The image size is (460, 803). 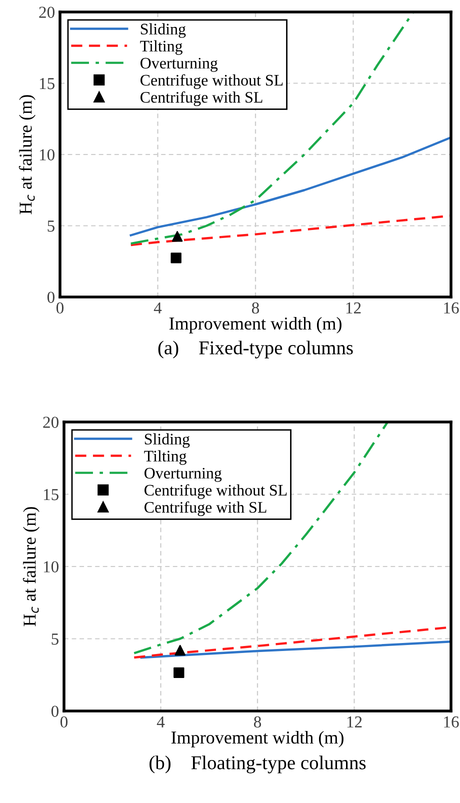 I want to click on x-tick-label: 0, so click(x=64, y=722).